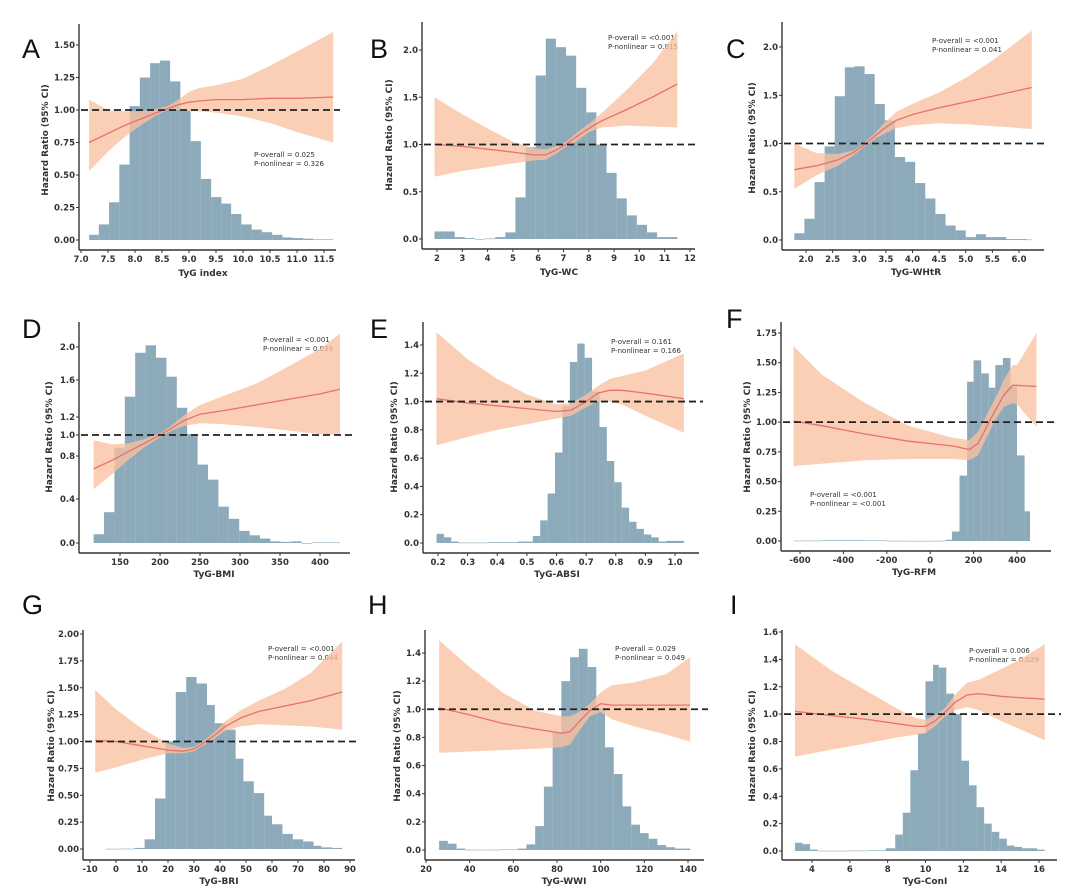 The height and width of the screenshot is (887, 1080). Describe the element at coordinates (559, 273) in the screenshot. I see `x-axis-title-b: TyG-WC` at that location.